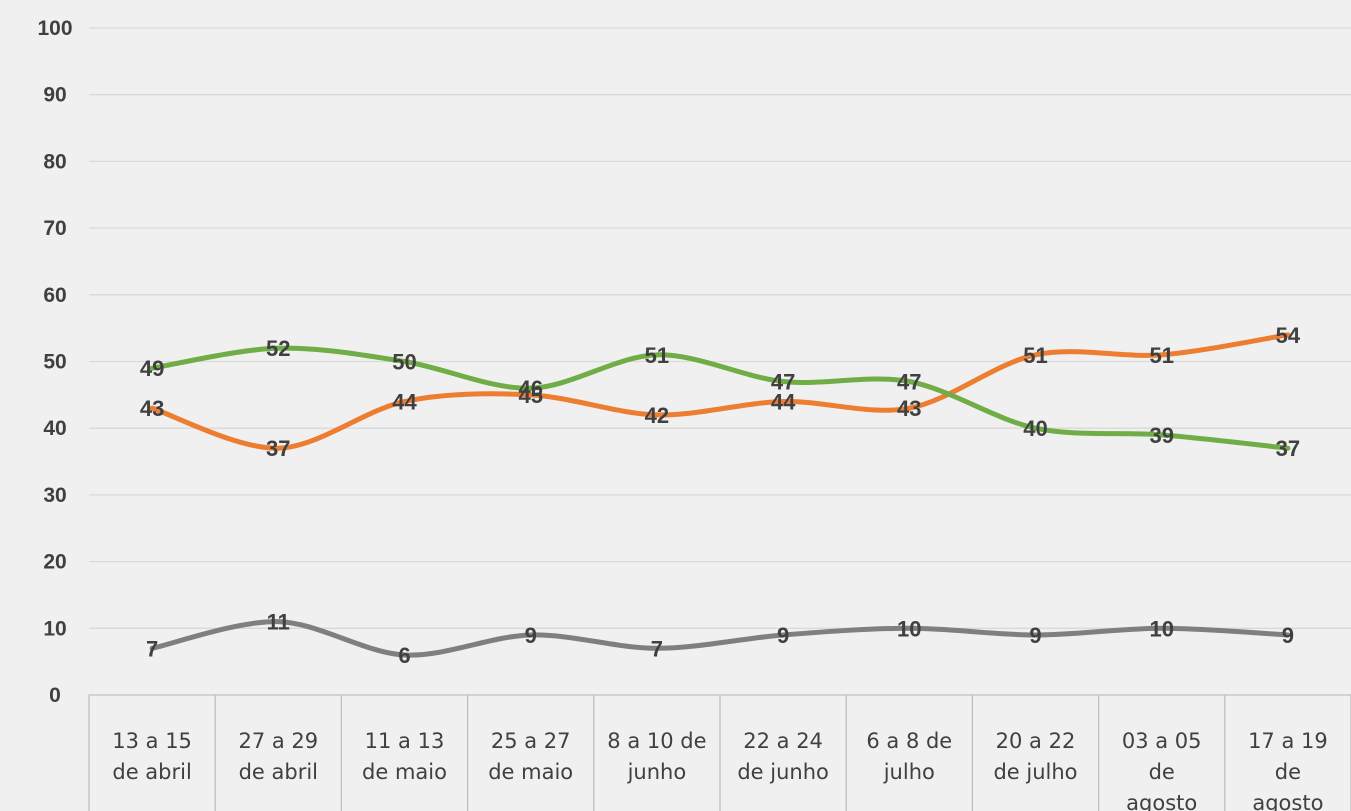  I want to click on x-tick-label-line: 22 a 24, so click(783, 741).